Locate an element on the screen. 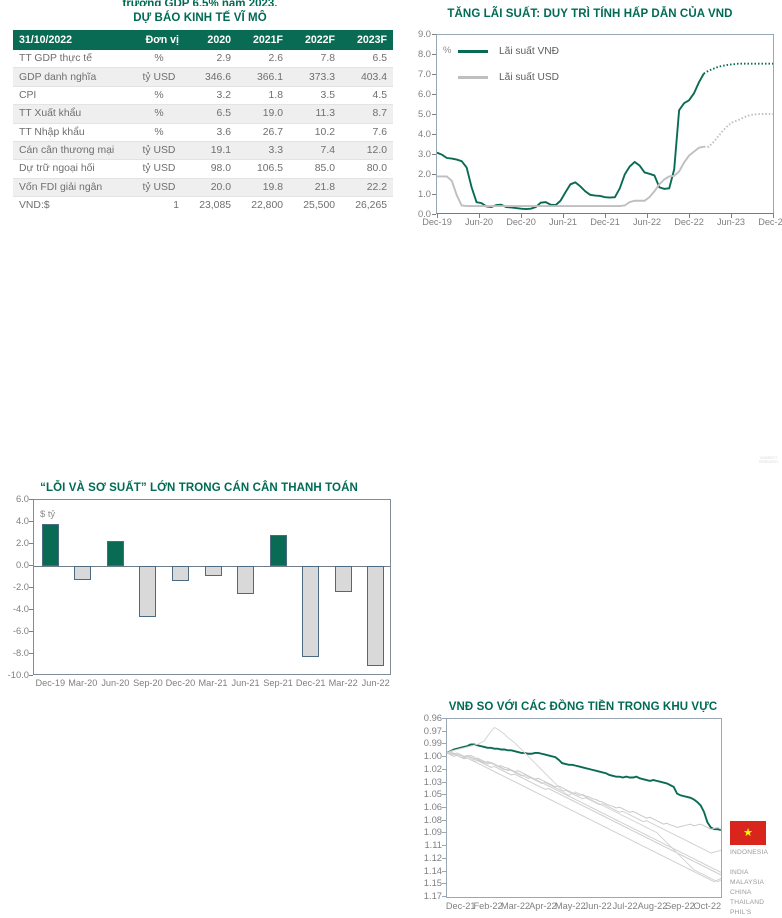 The height and width of the screenshot is (918, 782). y-tick-label: 1.00 is located at coordinates (432, 756).